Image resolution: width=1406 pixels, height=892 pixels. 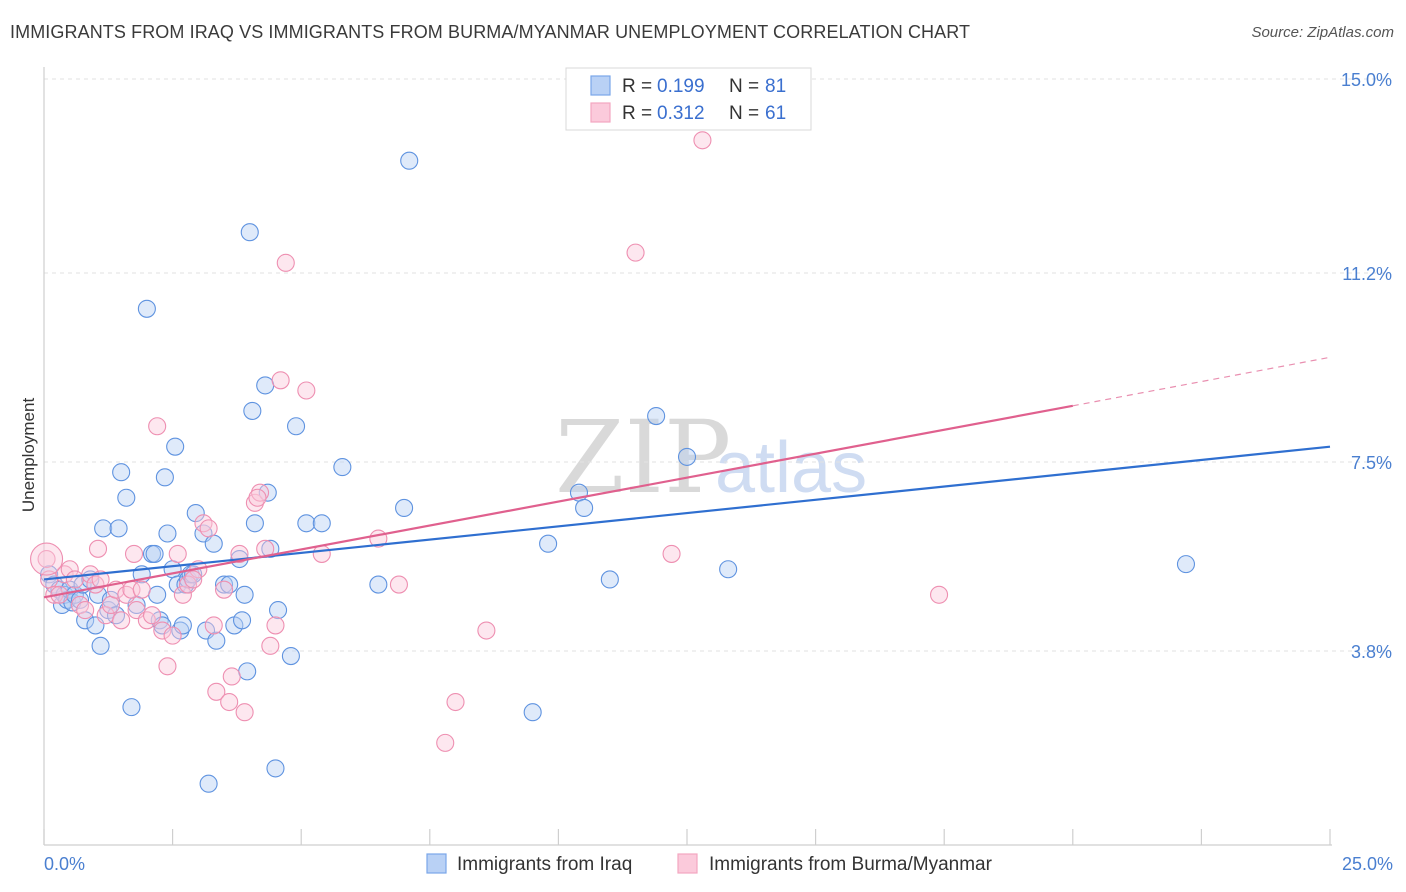 I want to click on bottom-legend-swatch-burma, so click(x=687, y=863).